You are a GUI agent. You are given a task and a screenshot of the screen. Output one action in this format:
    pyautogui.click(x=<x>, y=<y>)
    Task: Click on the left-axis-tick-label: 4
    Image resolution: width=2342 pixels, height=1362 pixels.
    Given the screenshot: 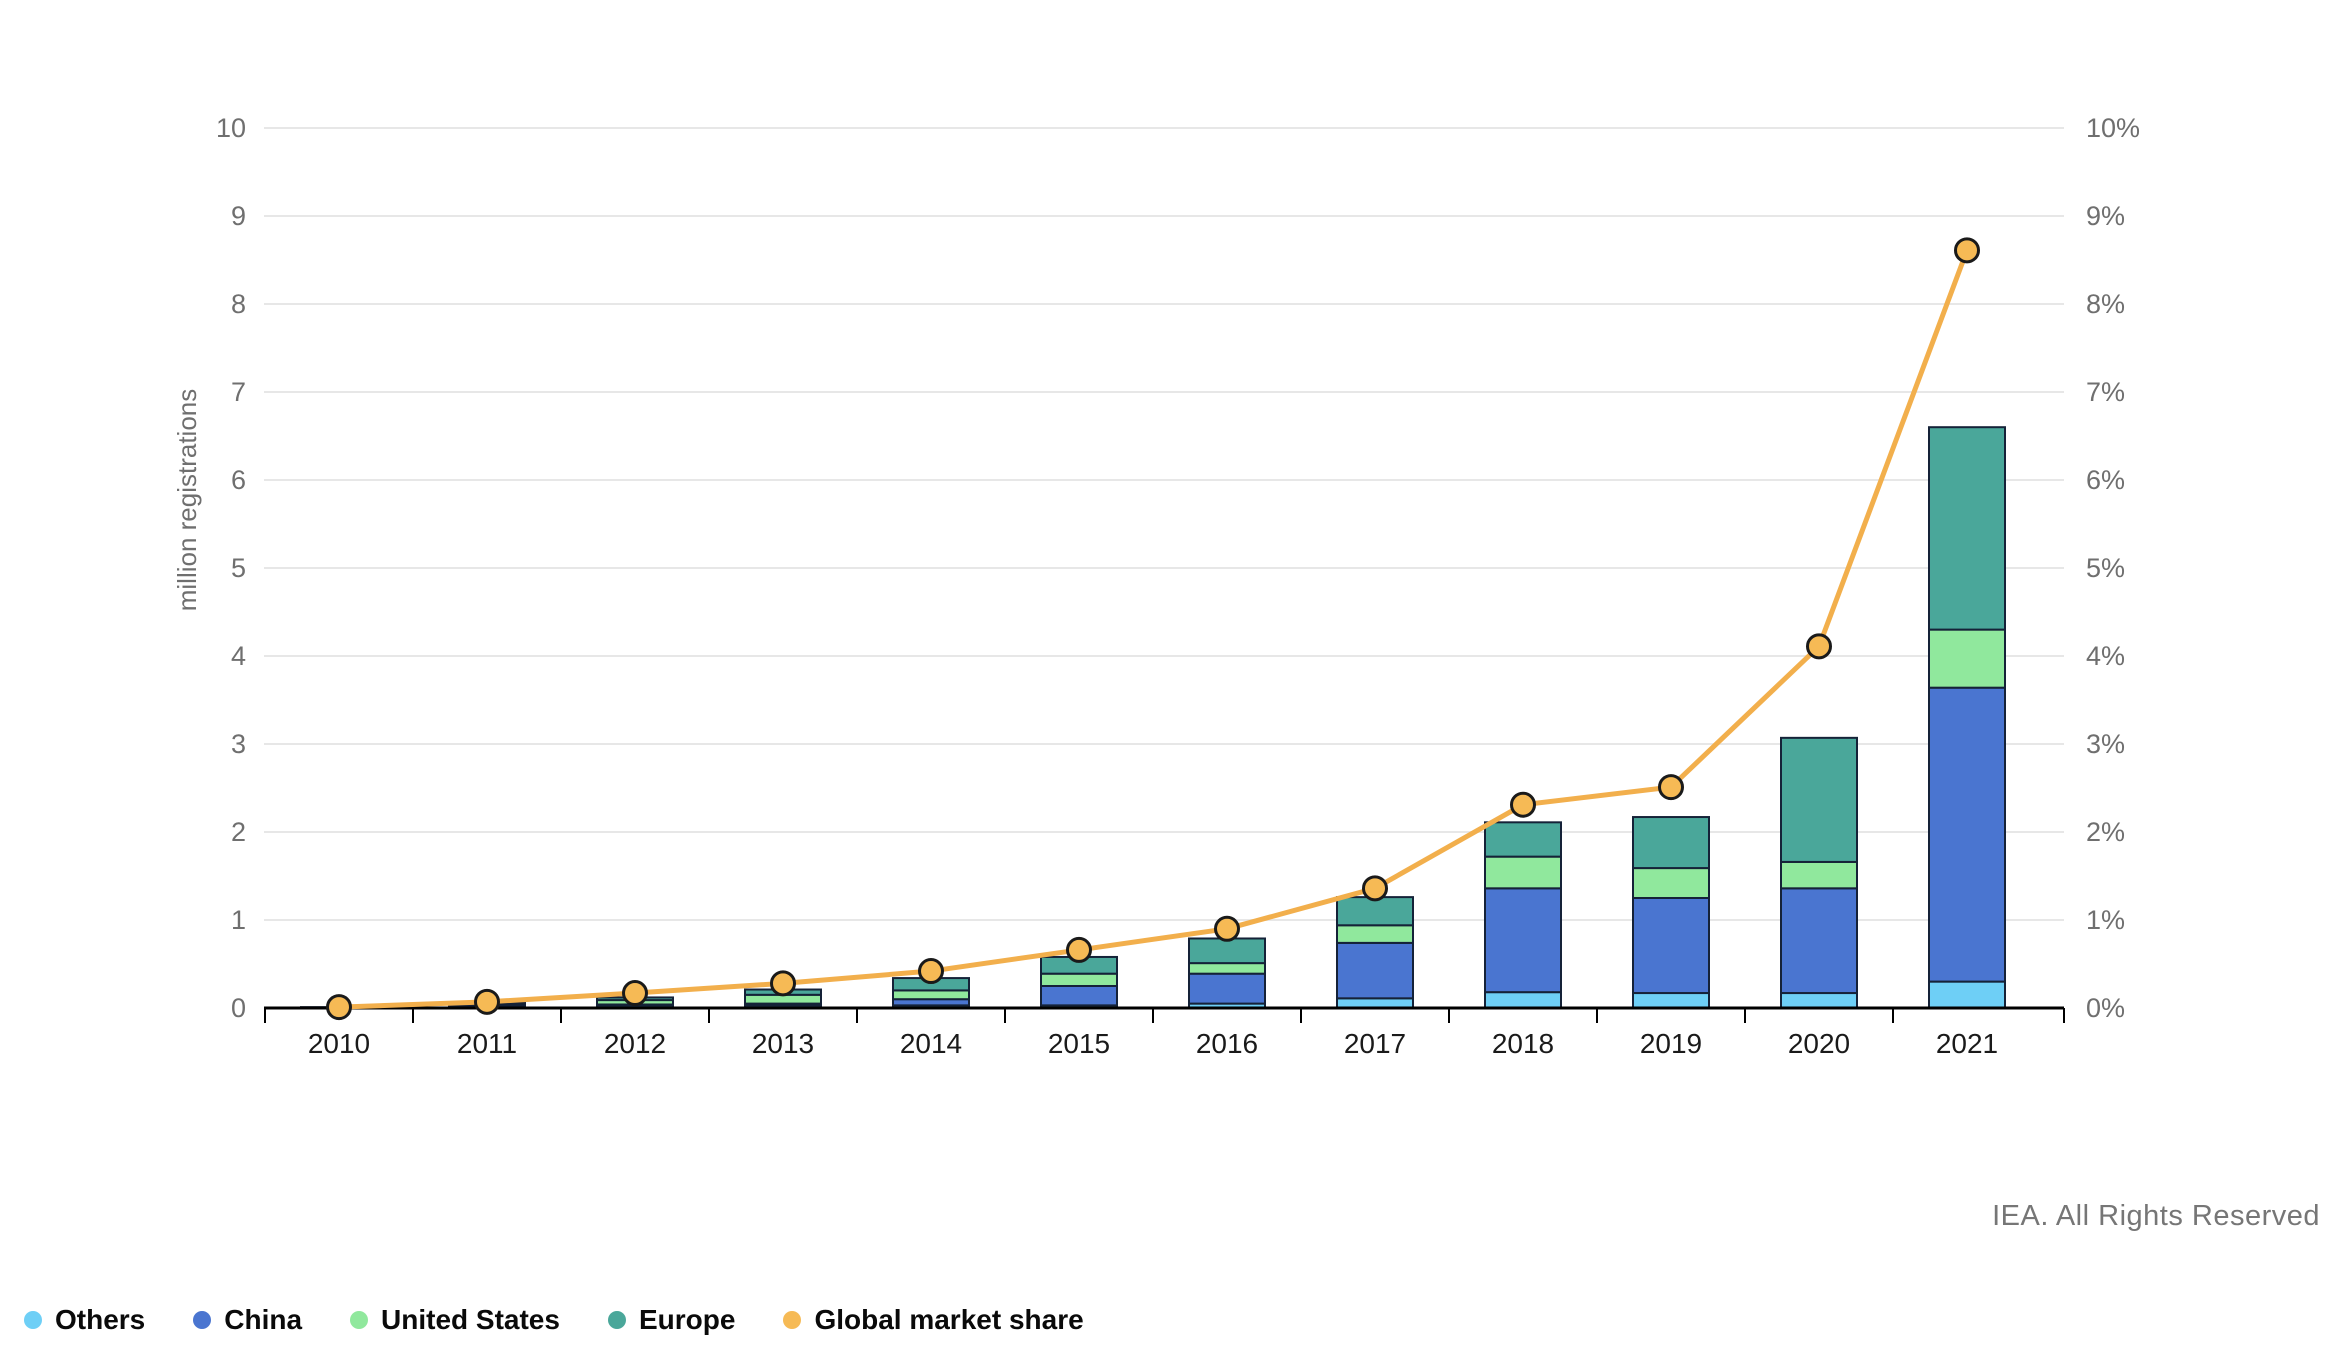 What is the action you would take?
    pyautogui.click(x=238, y=656)
    